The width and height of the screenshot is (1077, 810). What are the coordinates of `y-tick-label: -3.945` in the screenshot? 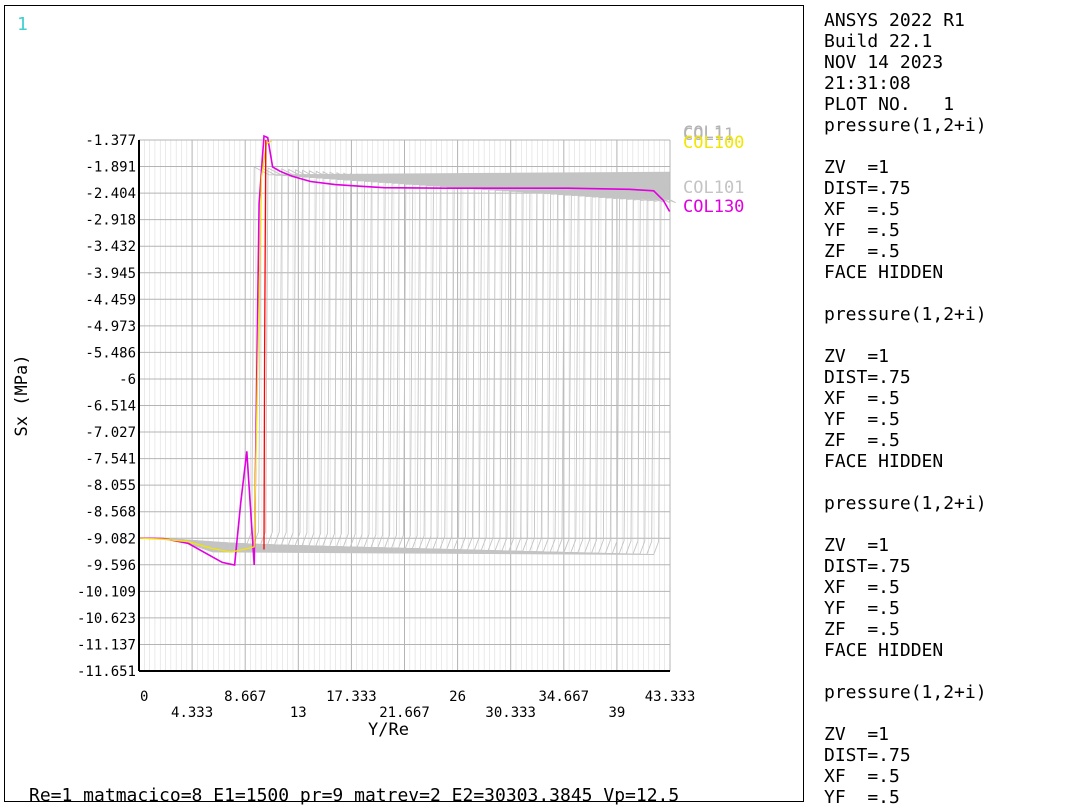 It's located at (110, 274).